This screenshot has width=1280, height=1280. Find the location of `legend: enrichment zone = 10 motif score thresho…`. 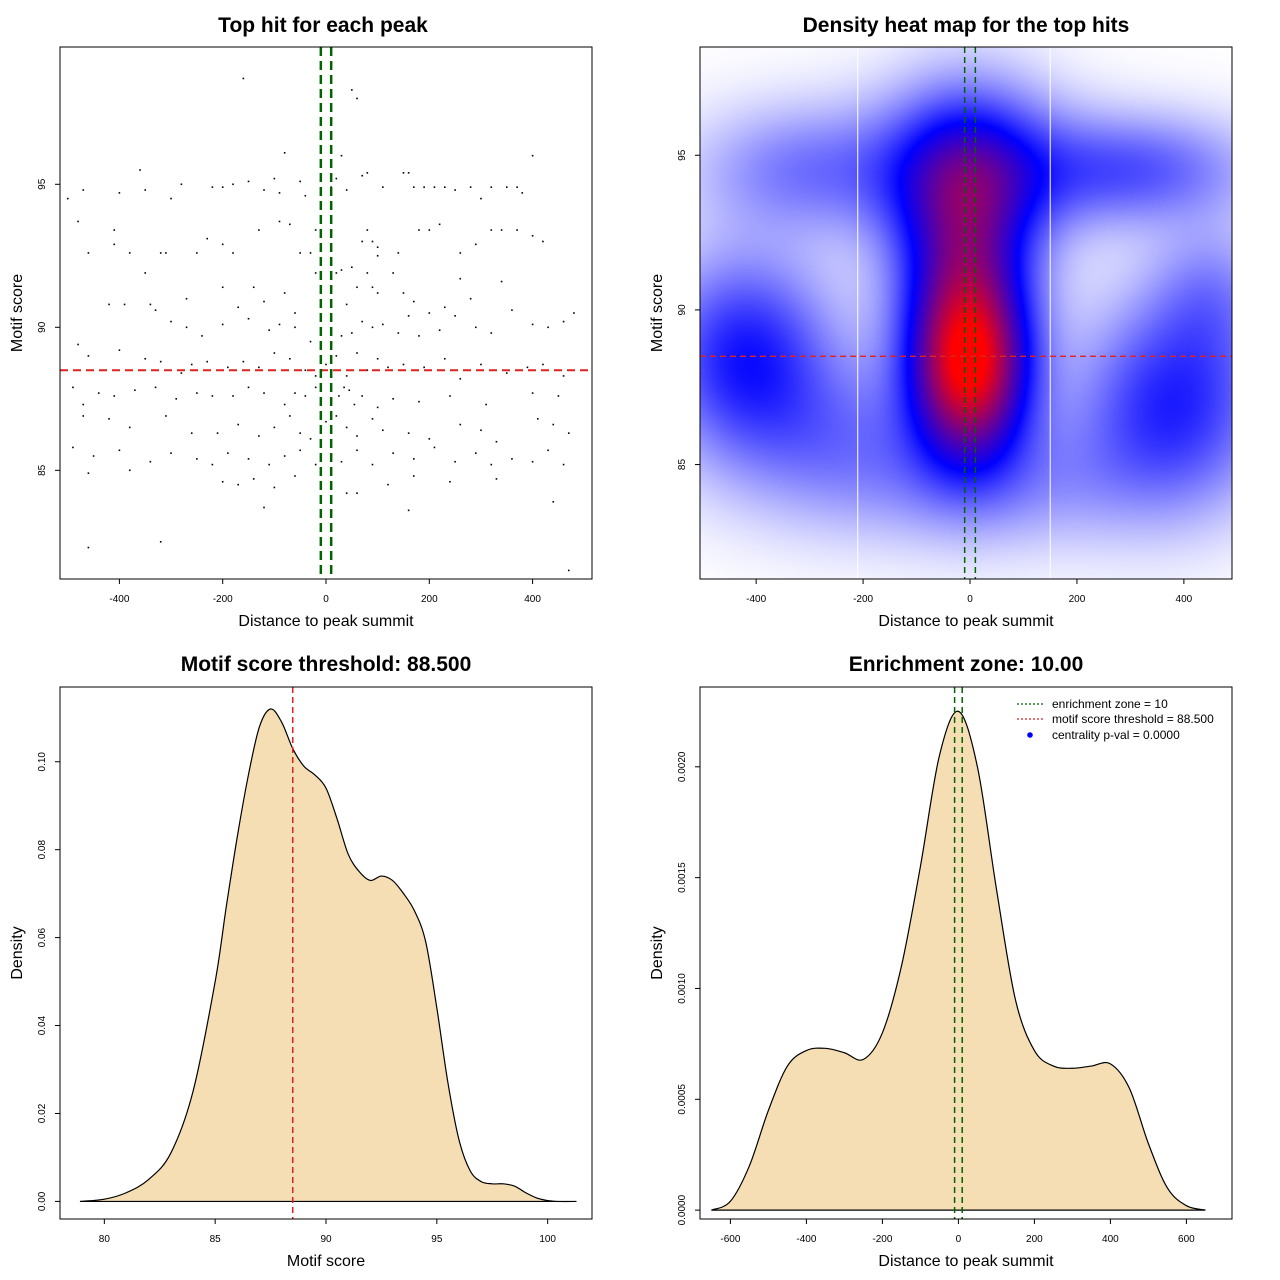

legend: enrichment zone = 10 motif score thresho… is located at coordinates (1115, 719).